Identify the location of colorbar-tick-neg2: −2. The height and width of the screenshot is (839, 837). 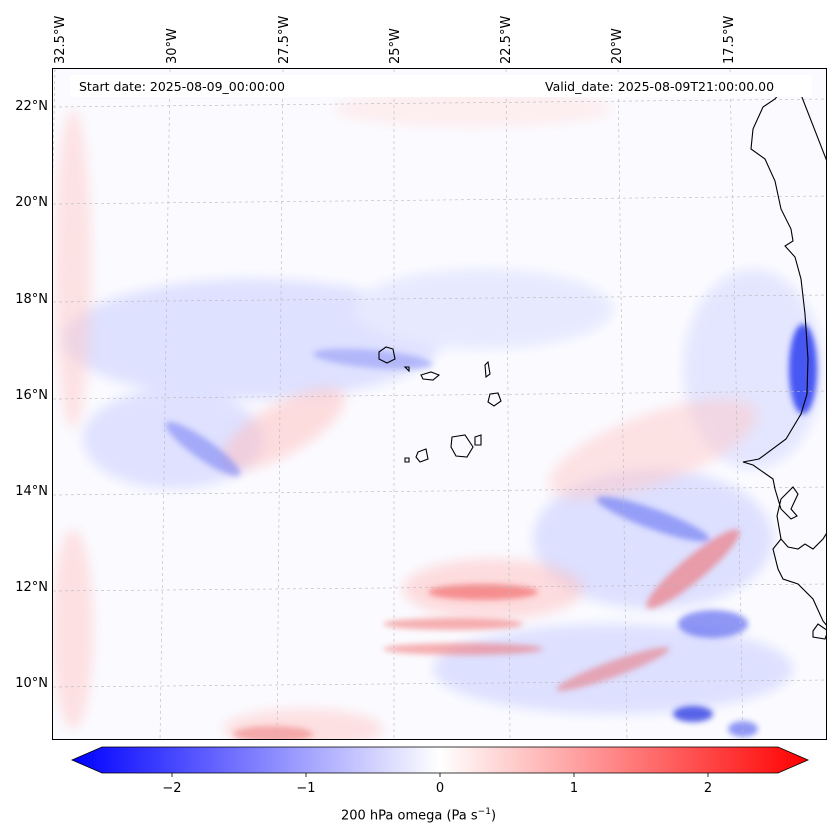
(172, 788).